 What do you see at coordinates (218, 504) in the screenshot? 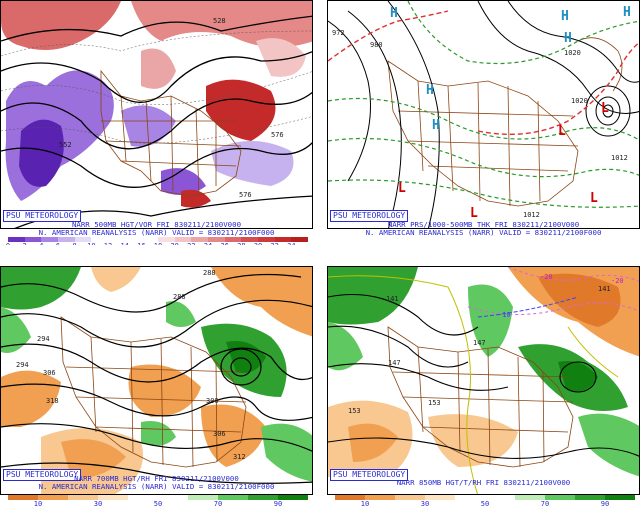
I see `colorbar-tick-label: 70` at bounding box center [218, 504].